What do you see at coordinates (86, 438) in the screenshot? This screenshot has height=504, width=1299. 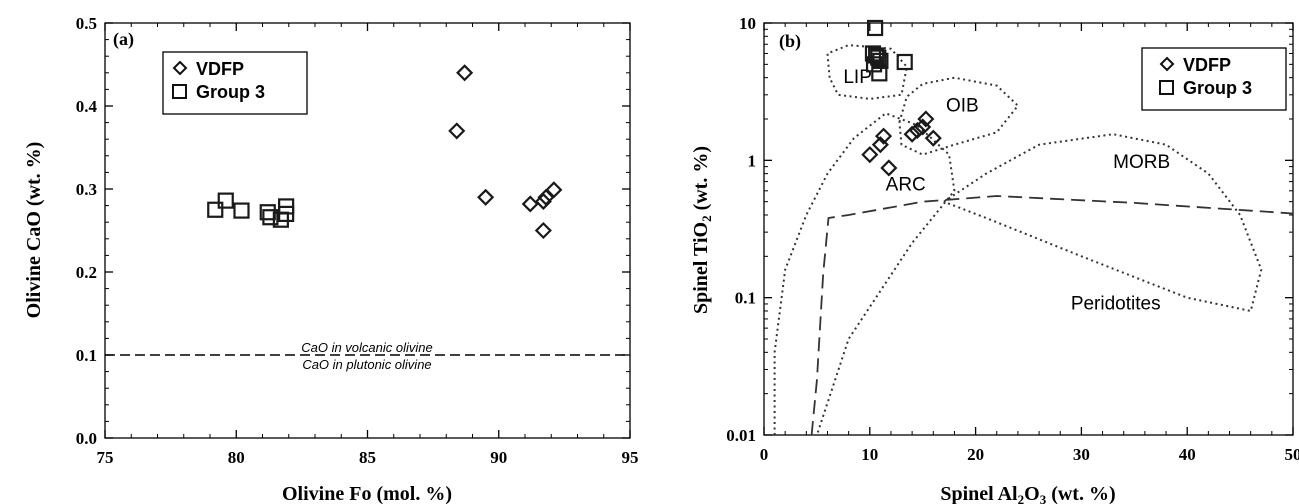 I see `y-tick-label: 0.0` at bounding box center [86, 438].